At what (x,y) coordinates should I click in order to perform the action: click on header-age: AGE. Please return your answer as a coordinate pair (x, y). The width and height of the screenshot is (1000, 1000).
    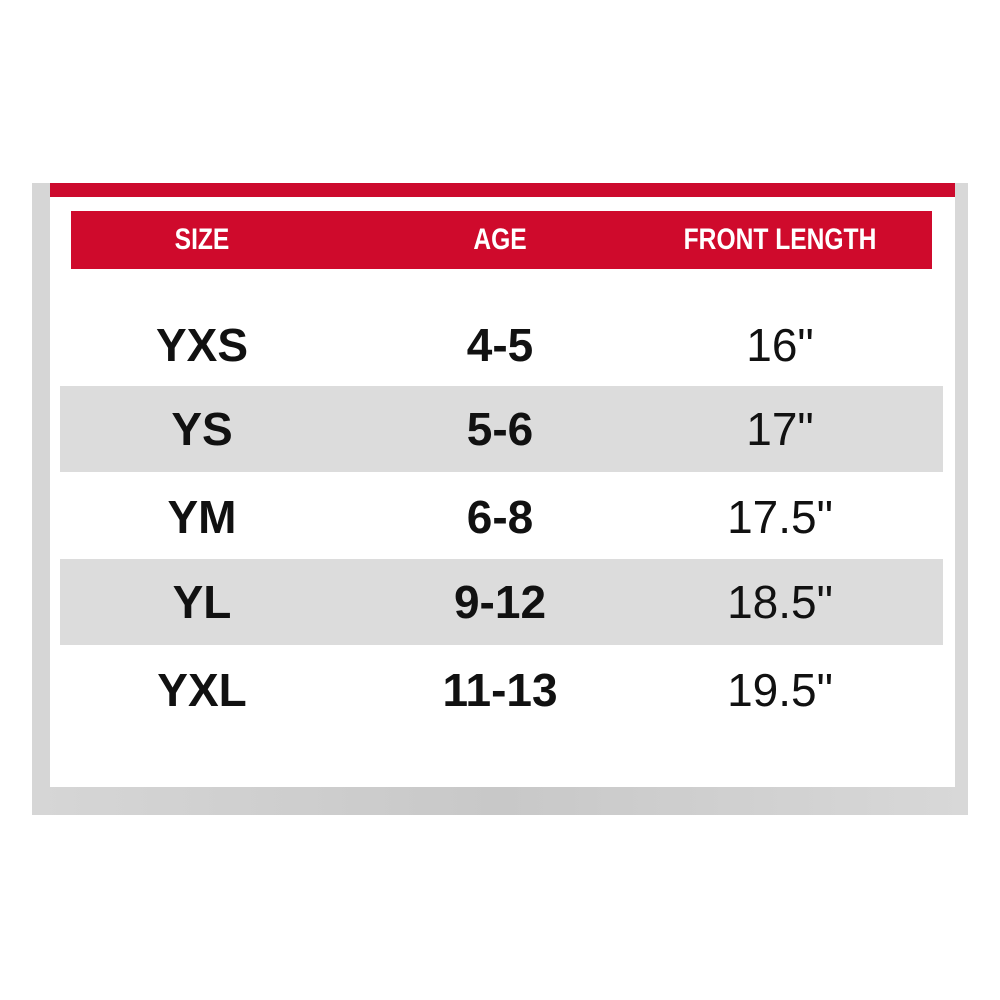
    Looking at the image, I should click on (500, 239).